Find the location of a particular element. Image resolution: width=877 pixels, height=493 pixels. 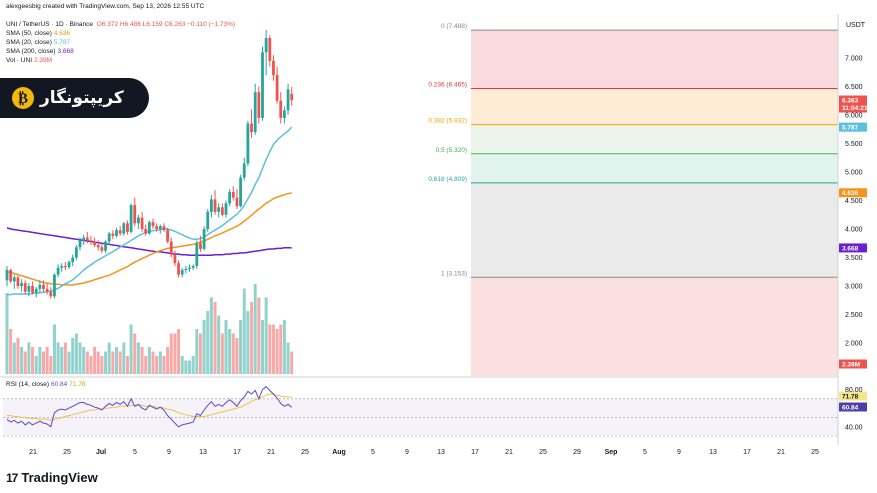

fib-zone-0.382 is located at coordinates (654, 139).